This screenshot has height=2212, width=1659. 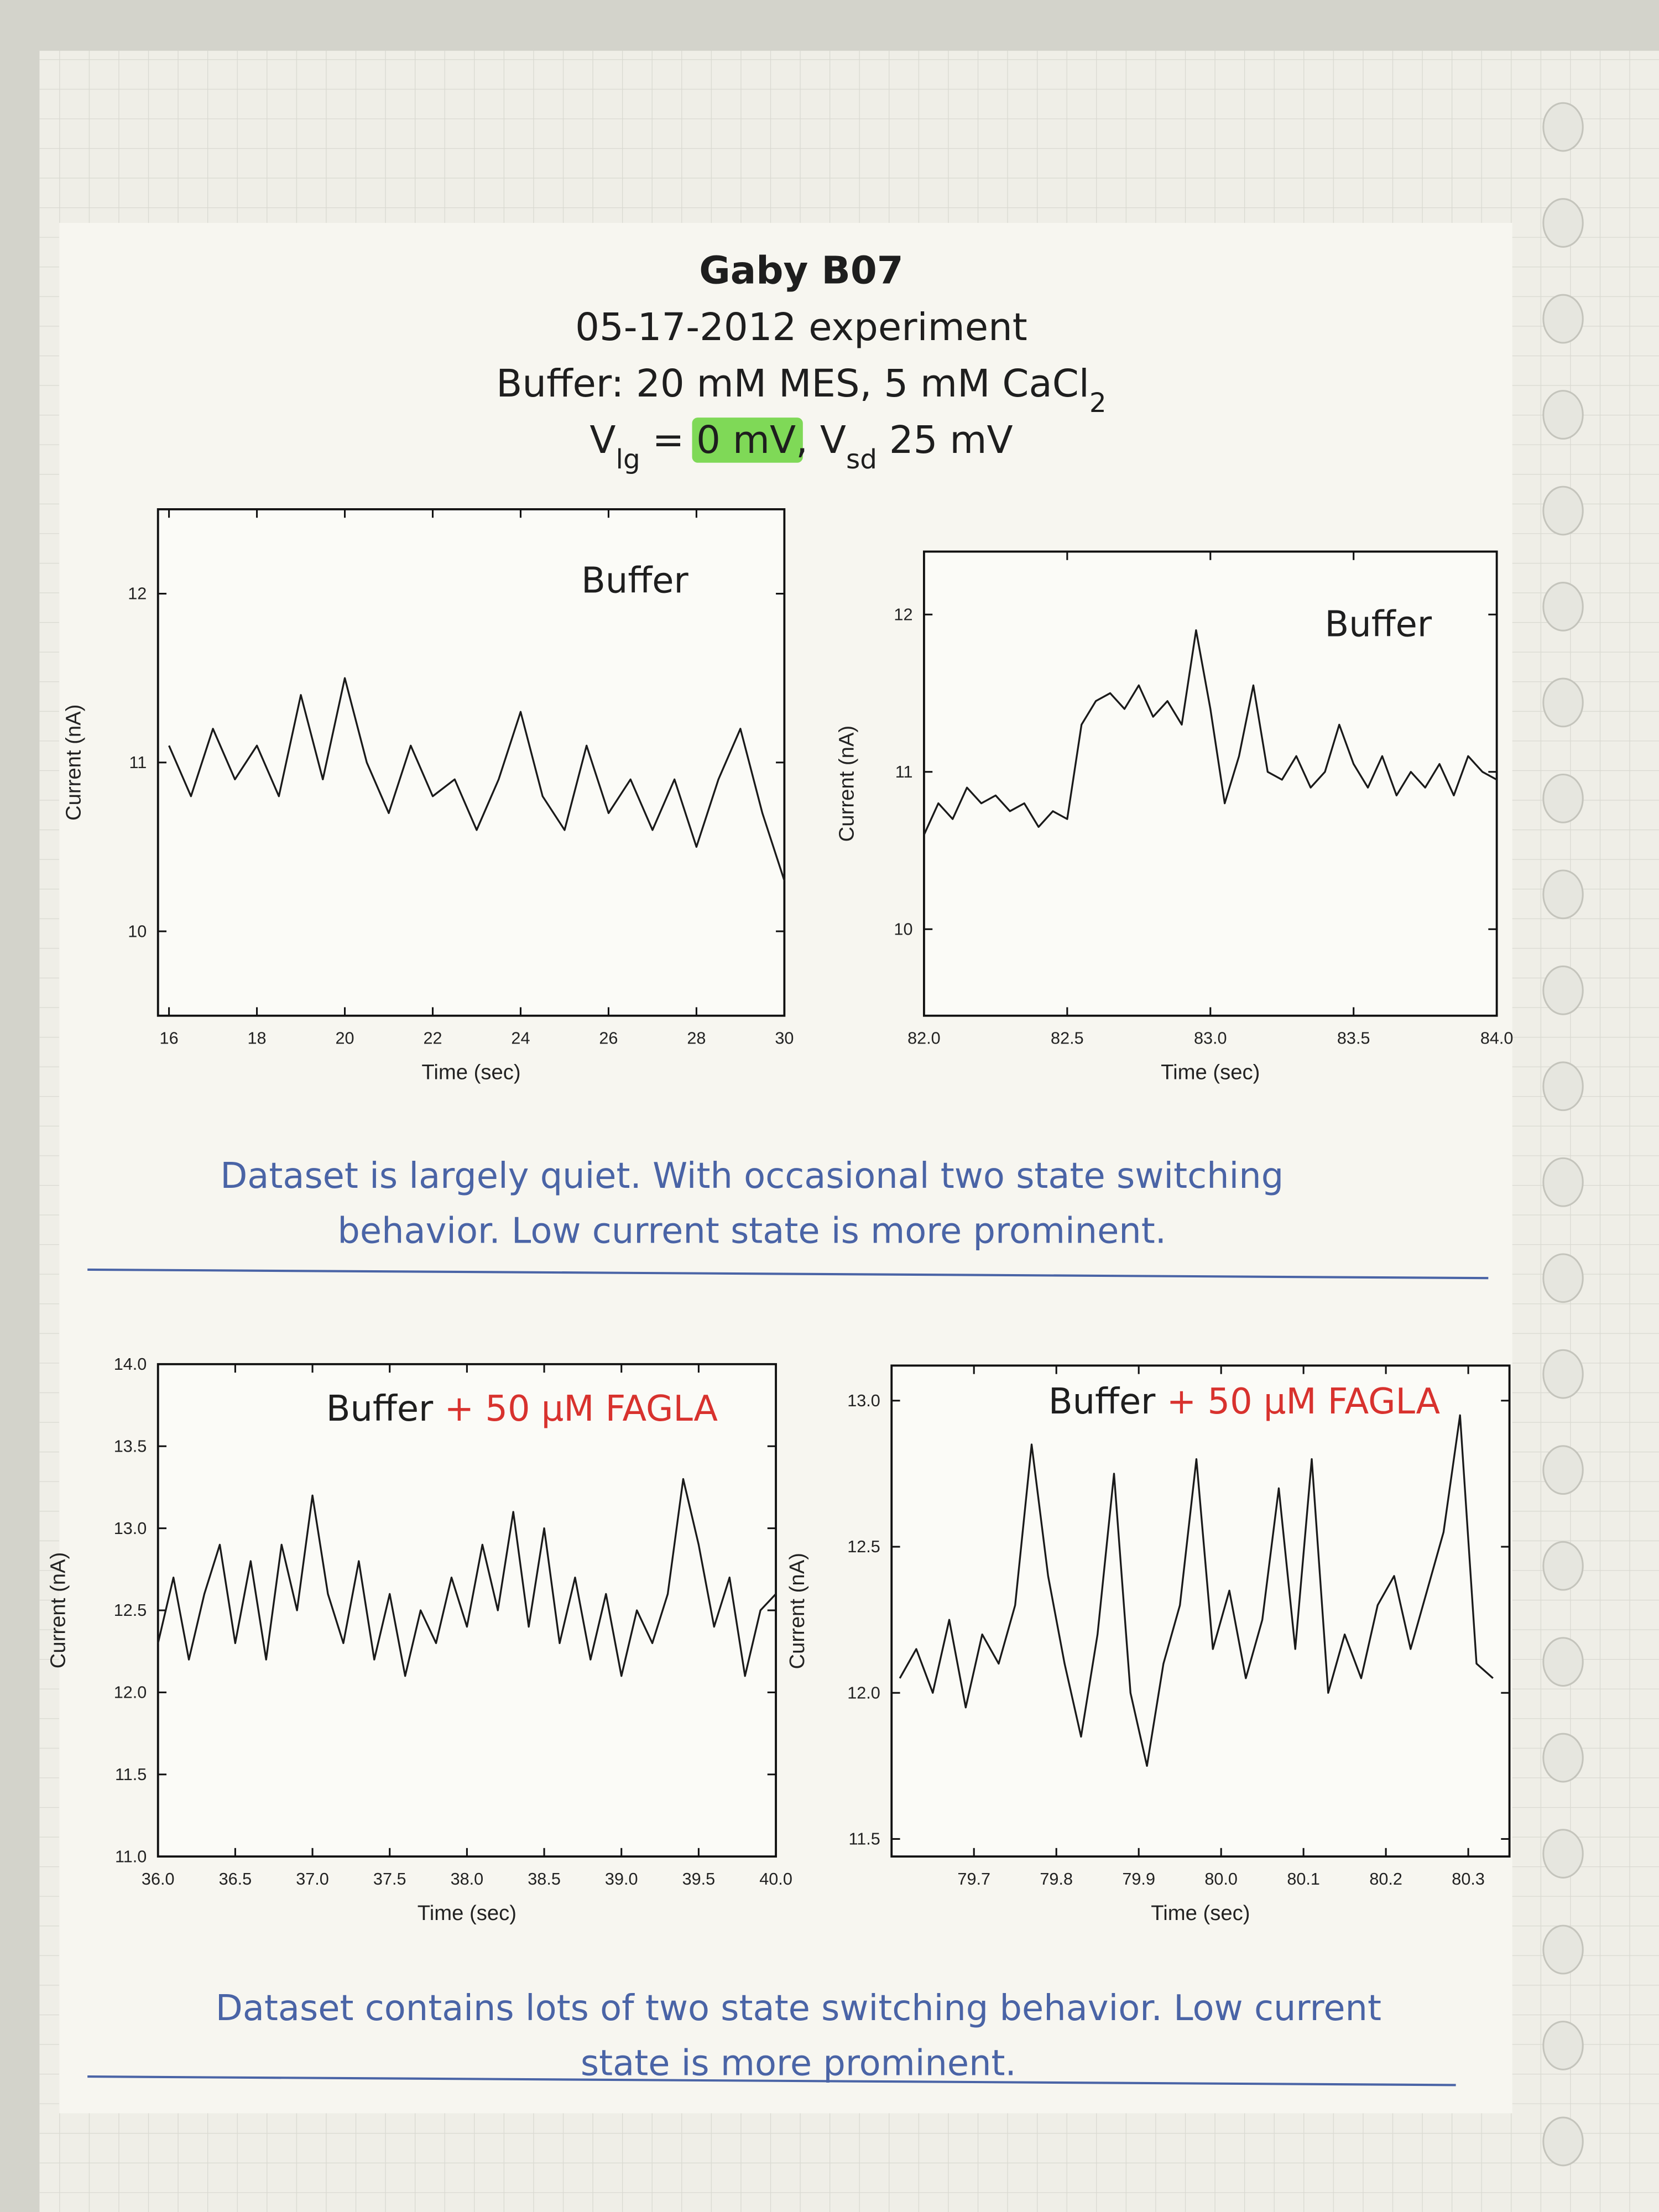 I want to click on x-tick-label: 36.0, so click(x=159, y=1879).